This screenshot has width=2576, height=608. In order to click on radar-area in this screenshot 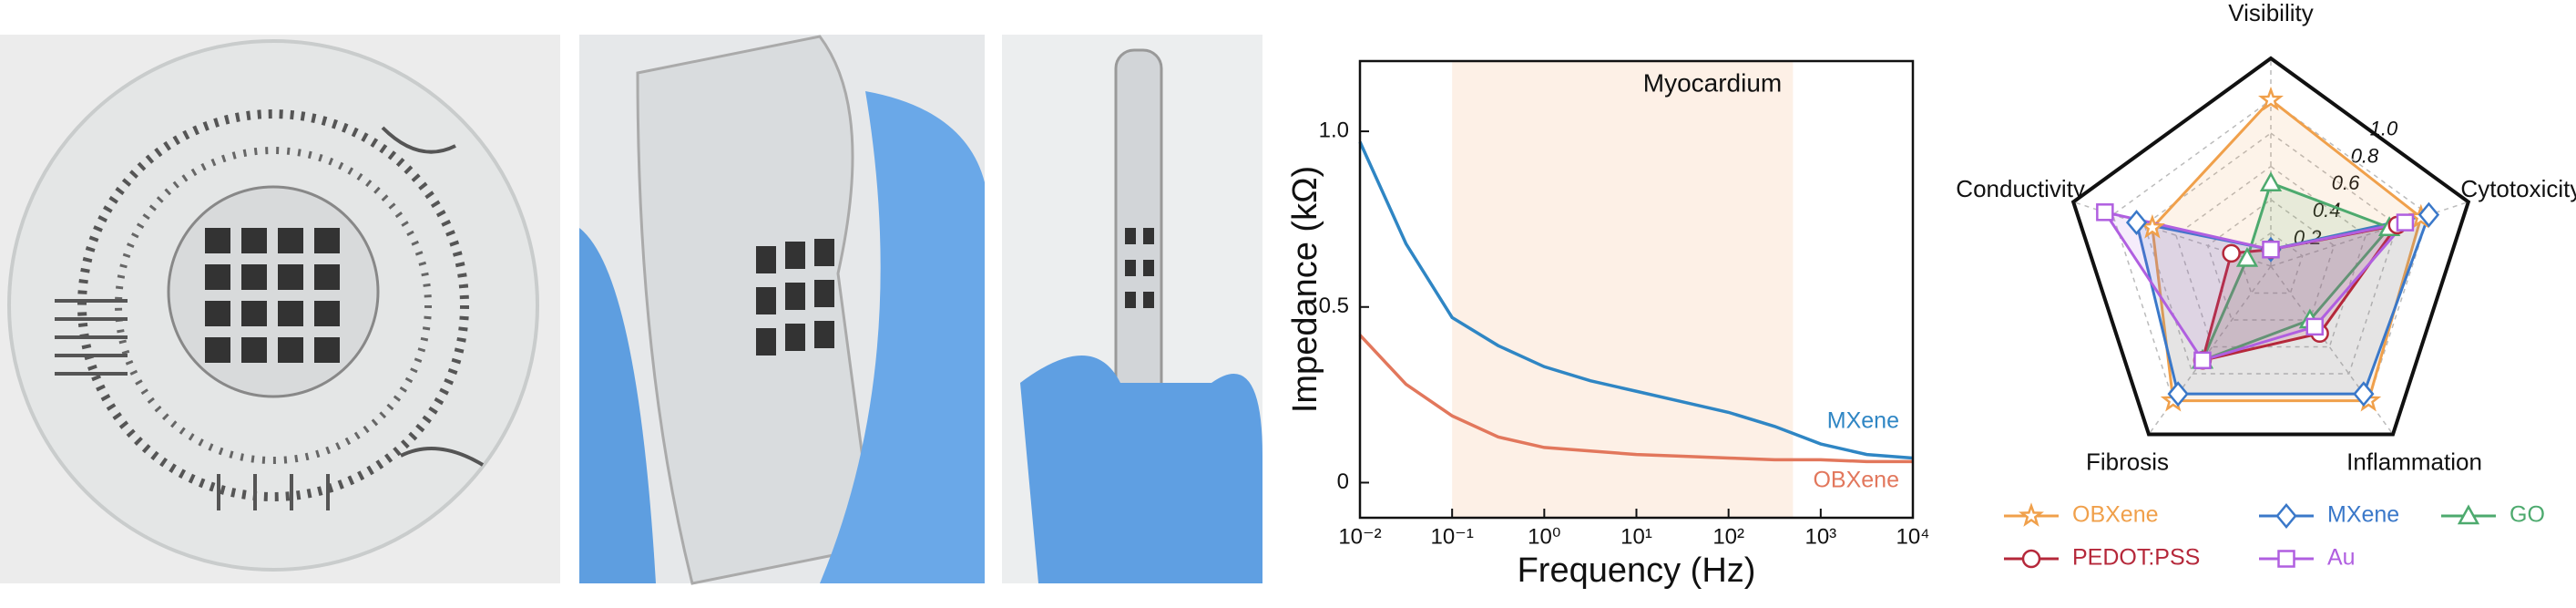, I will do `click(2287, 250)`.